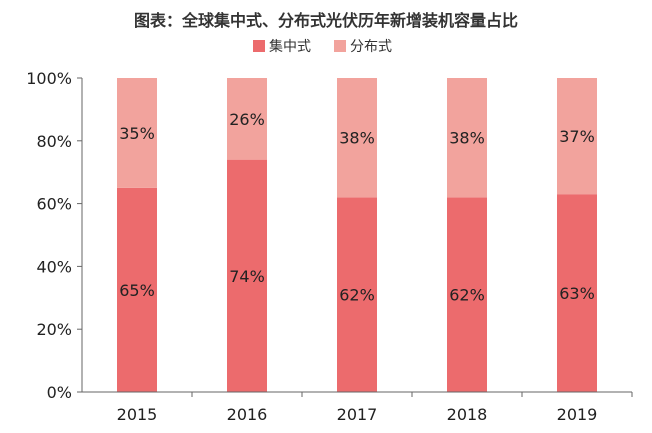 Image resolution: width=652 pixels, height=433 pixels. Describe the element at coordinates (54, 141) in the screenshot. I see `y-tick-label: 80%` at that location.